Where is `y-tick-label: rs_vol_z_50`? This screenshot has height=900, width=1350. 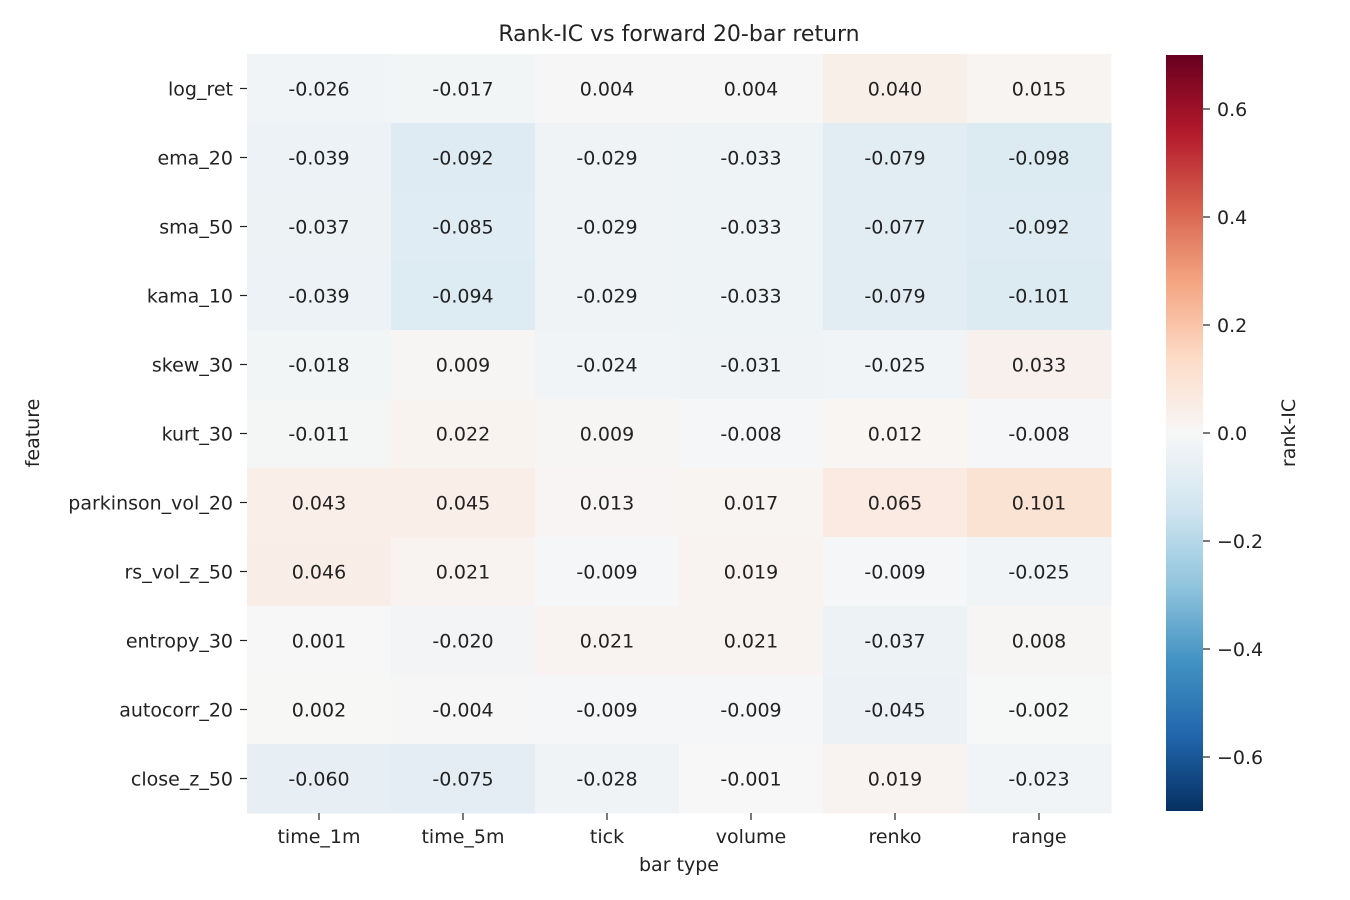
y-tick-label: rs_vol_z_50 is located at coordinates (178, 573).